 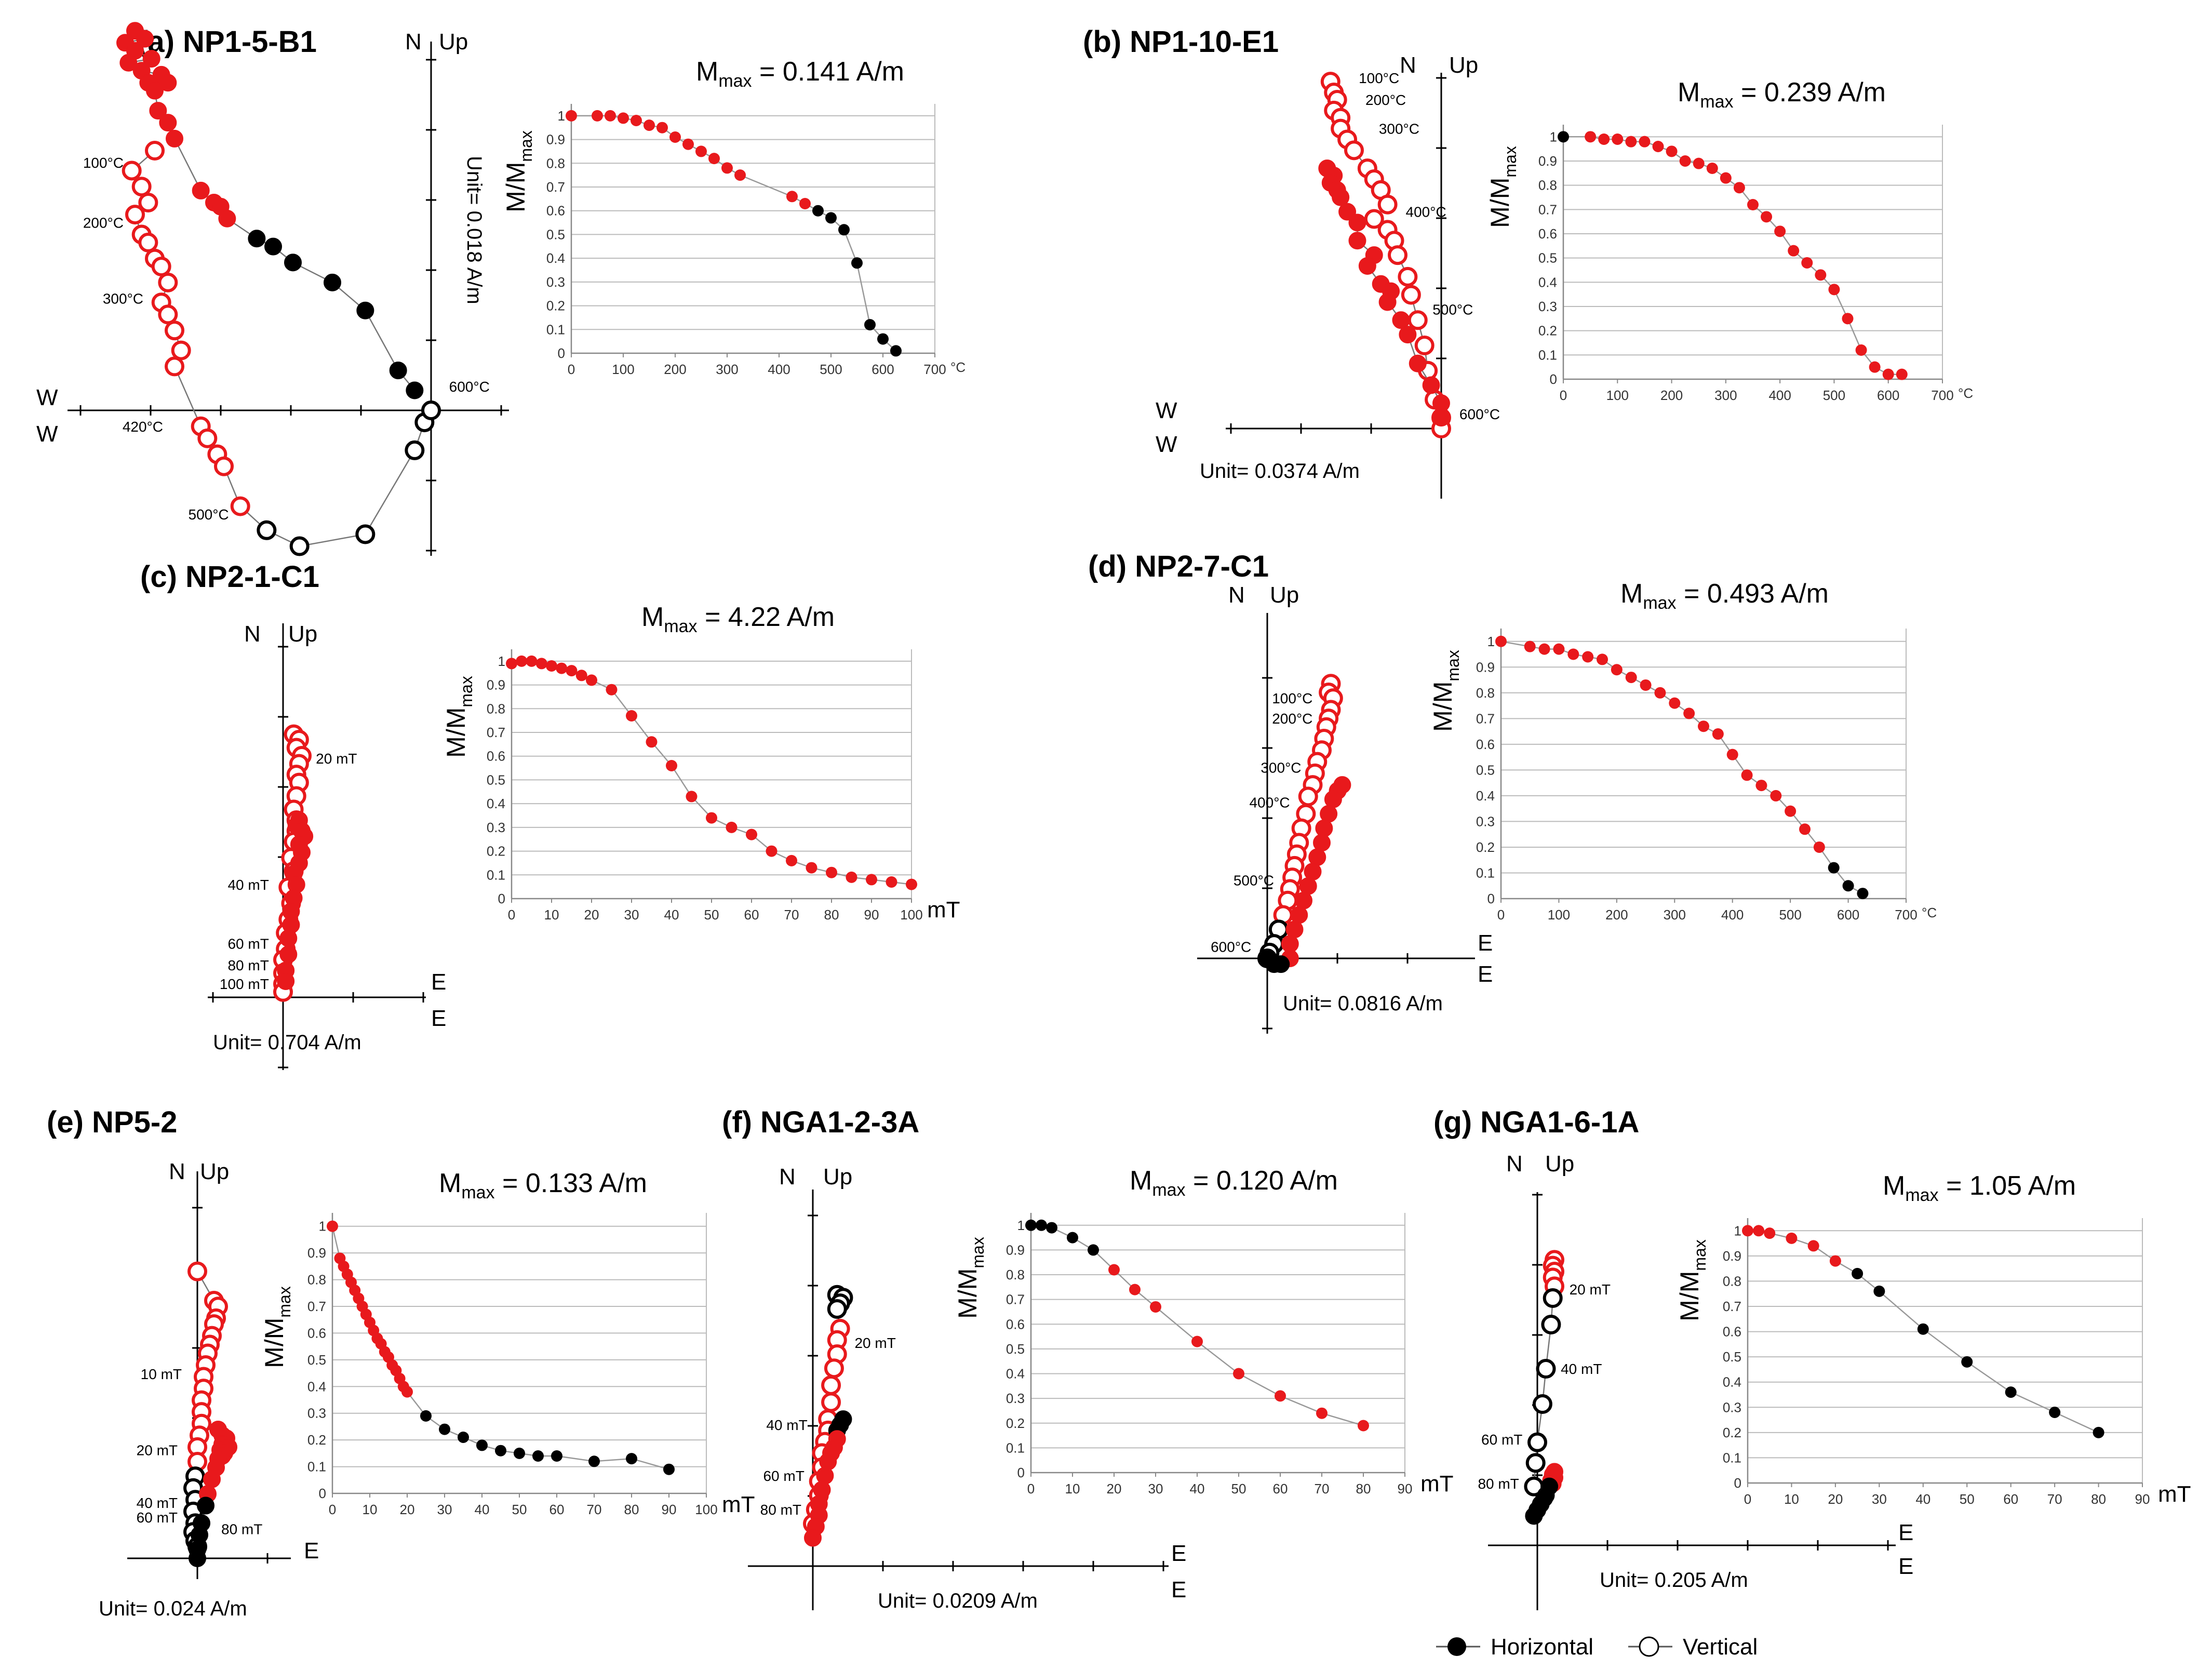 I want to click on panel-title-d: (d) NP2-7-C1, so click(x=1178, y=566).